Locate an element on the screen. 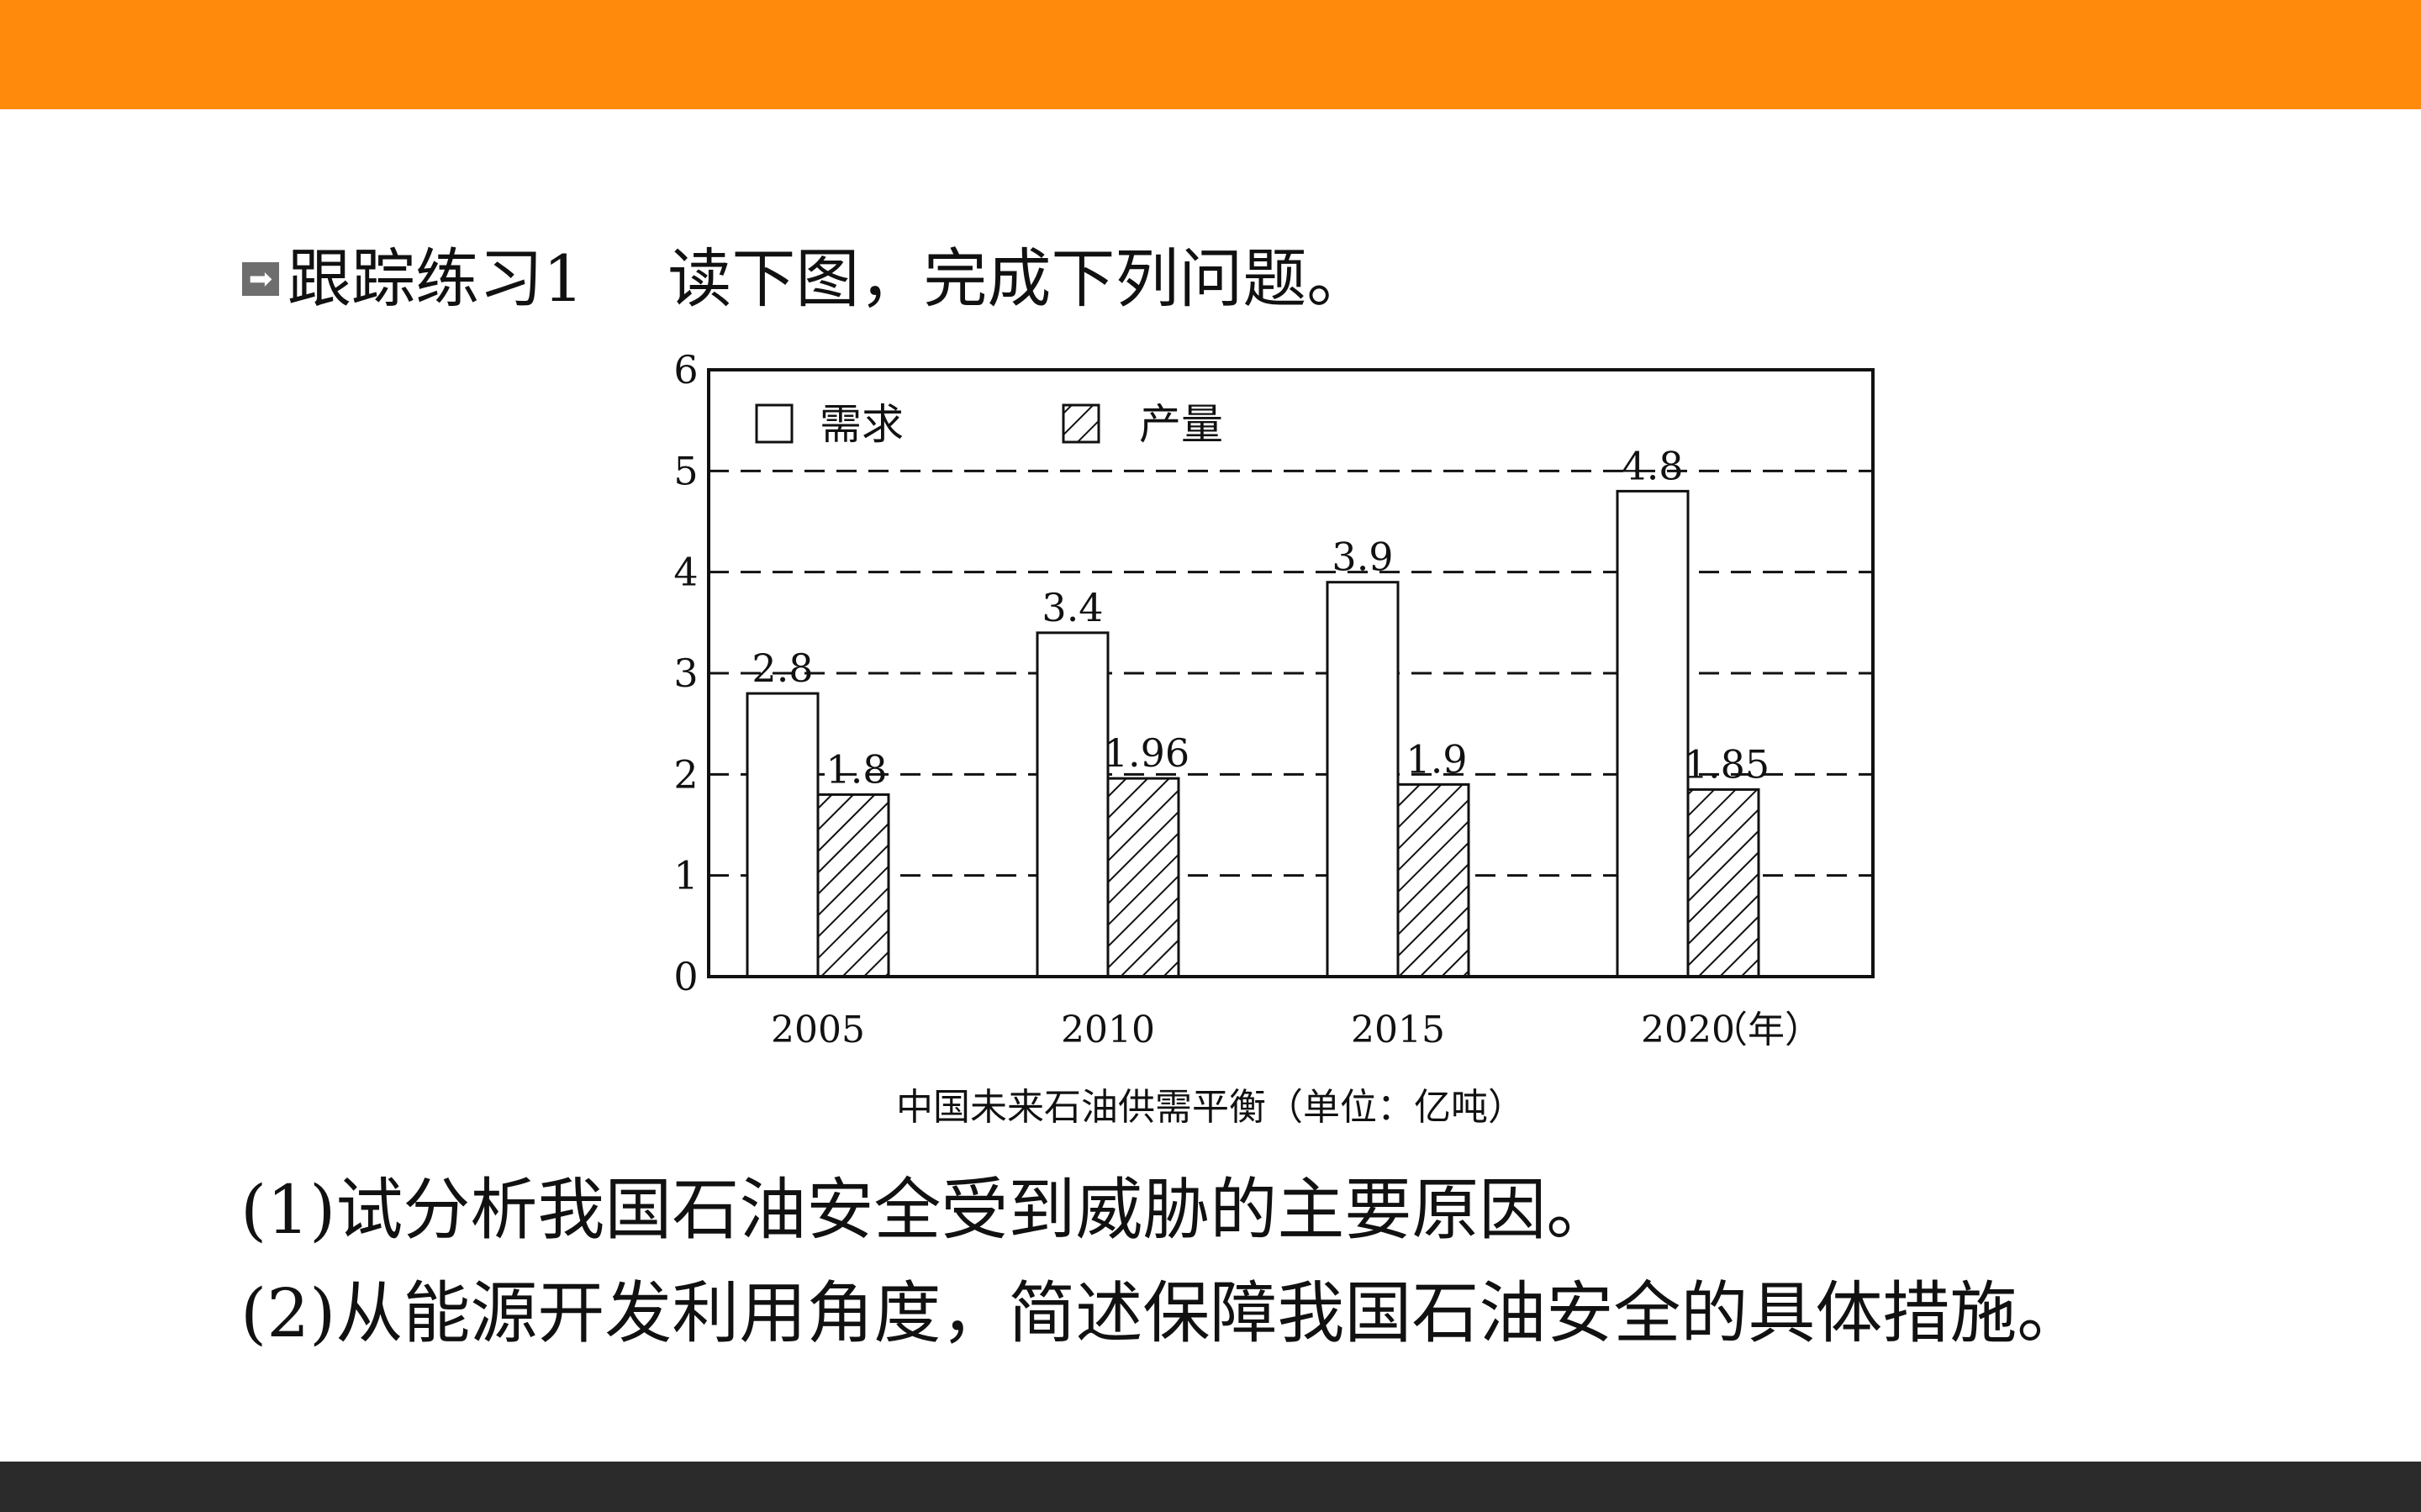 The height and width of the screenshot is (1512, 2421). bar-demand-2020 is located at coordinates (1653, 734).